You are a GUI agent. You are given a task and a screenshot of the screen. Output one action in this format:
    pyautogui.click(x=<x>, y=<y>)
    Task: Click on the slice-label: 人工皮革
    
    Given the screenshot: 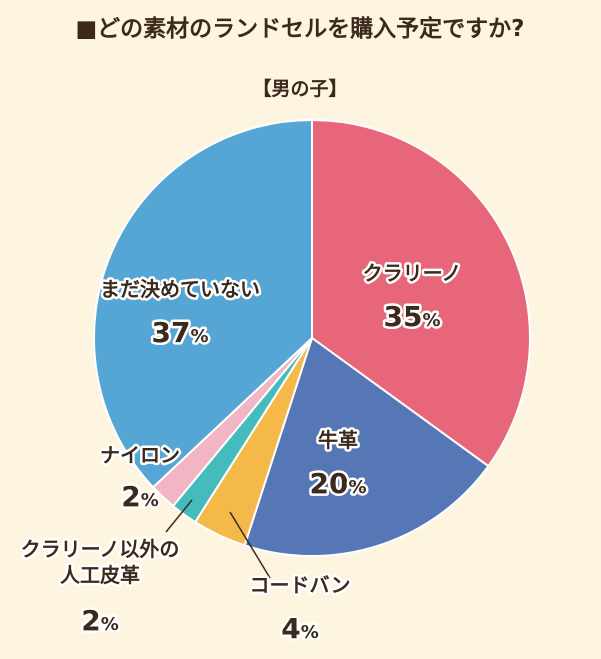 What is the action you would take?
    pyautogui.click(x=100, y=575)
    